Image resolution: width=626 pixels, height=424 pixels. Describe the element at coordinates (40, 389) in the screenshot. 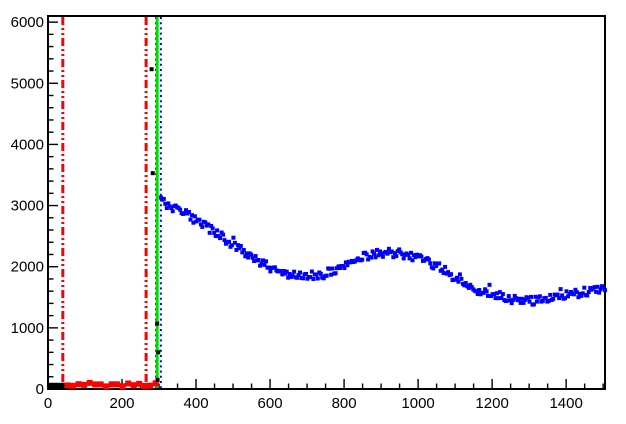

I see `y-tick-label: 0` at that location.